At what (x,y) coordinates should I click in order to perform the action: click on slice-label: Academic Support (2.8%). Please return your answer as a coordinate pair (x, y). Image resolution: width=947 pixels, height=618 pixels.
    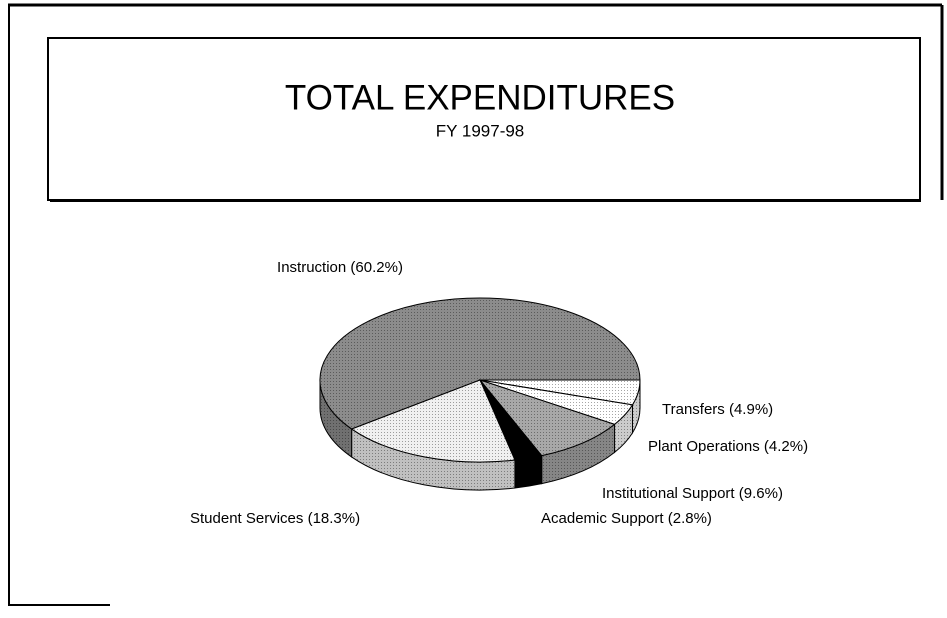
    Looking at the image, I should click on (626, 518).